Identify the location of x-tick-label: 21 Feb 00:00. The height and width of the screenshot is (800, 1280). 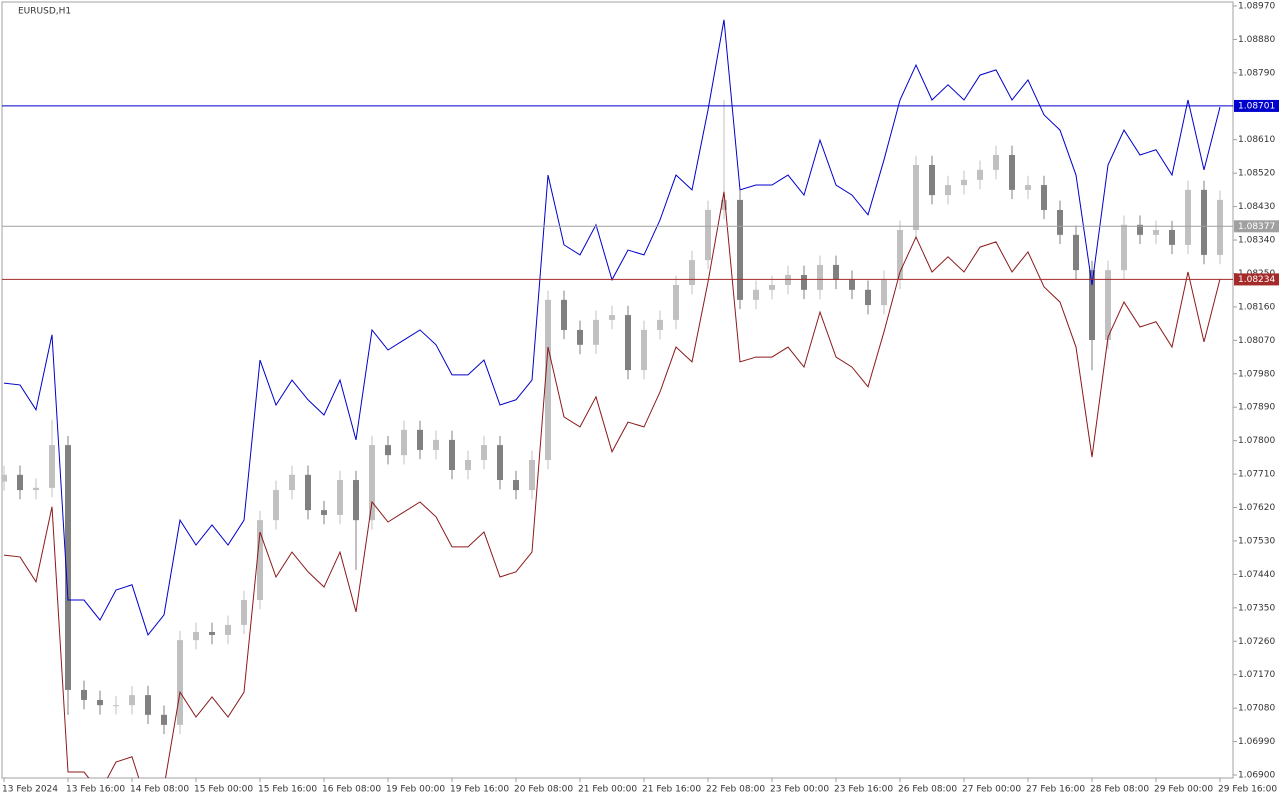
(607, 790).